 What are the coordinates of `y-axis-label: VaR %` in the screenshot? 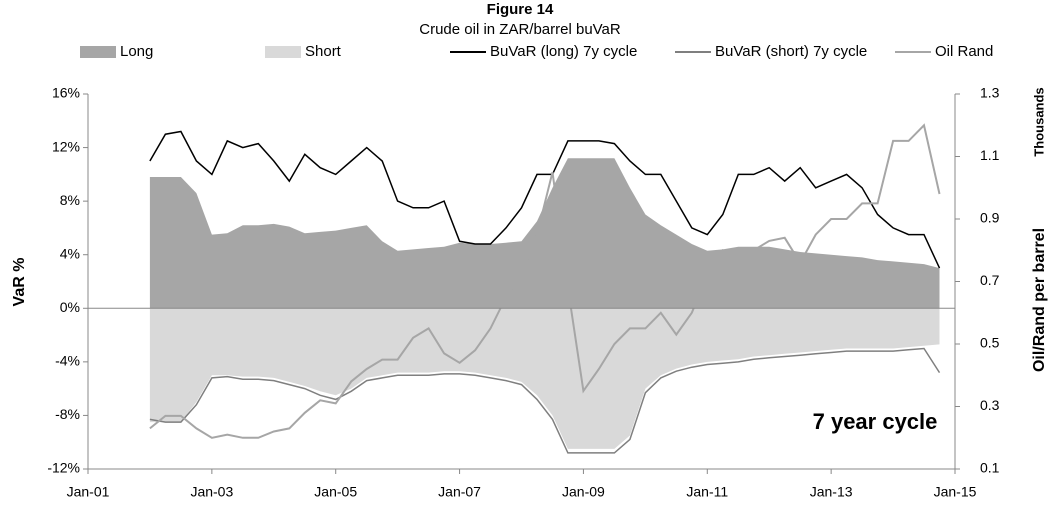 It's located at (19, 282).